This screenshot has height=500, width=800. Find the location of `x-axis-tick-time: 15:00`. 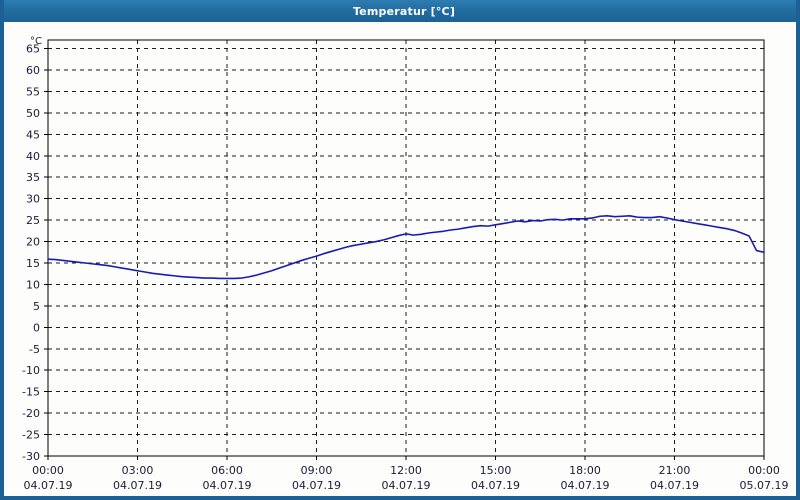

x-axis-tick-time: 15:00 is located at coordinates (496, 470).